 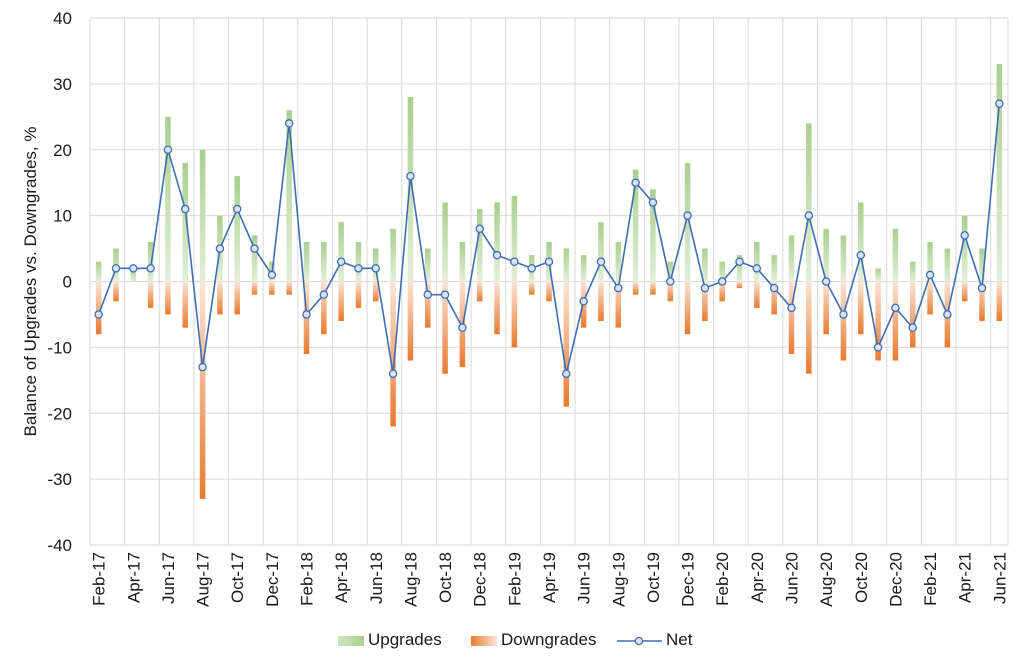 What do you see at coordinates (62, 18) in the screenshot?
I see `y-tick-label: 40` at bounding box center [62, 18].